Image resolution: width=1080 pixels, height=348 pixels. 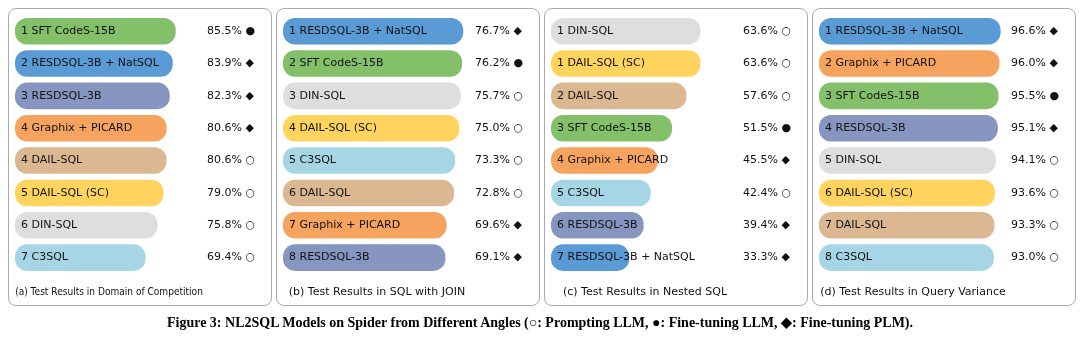 I want to click on y-tick-label: 6 DAIL-SQL, so click(x=320, y=192).